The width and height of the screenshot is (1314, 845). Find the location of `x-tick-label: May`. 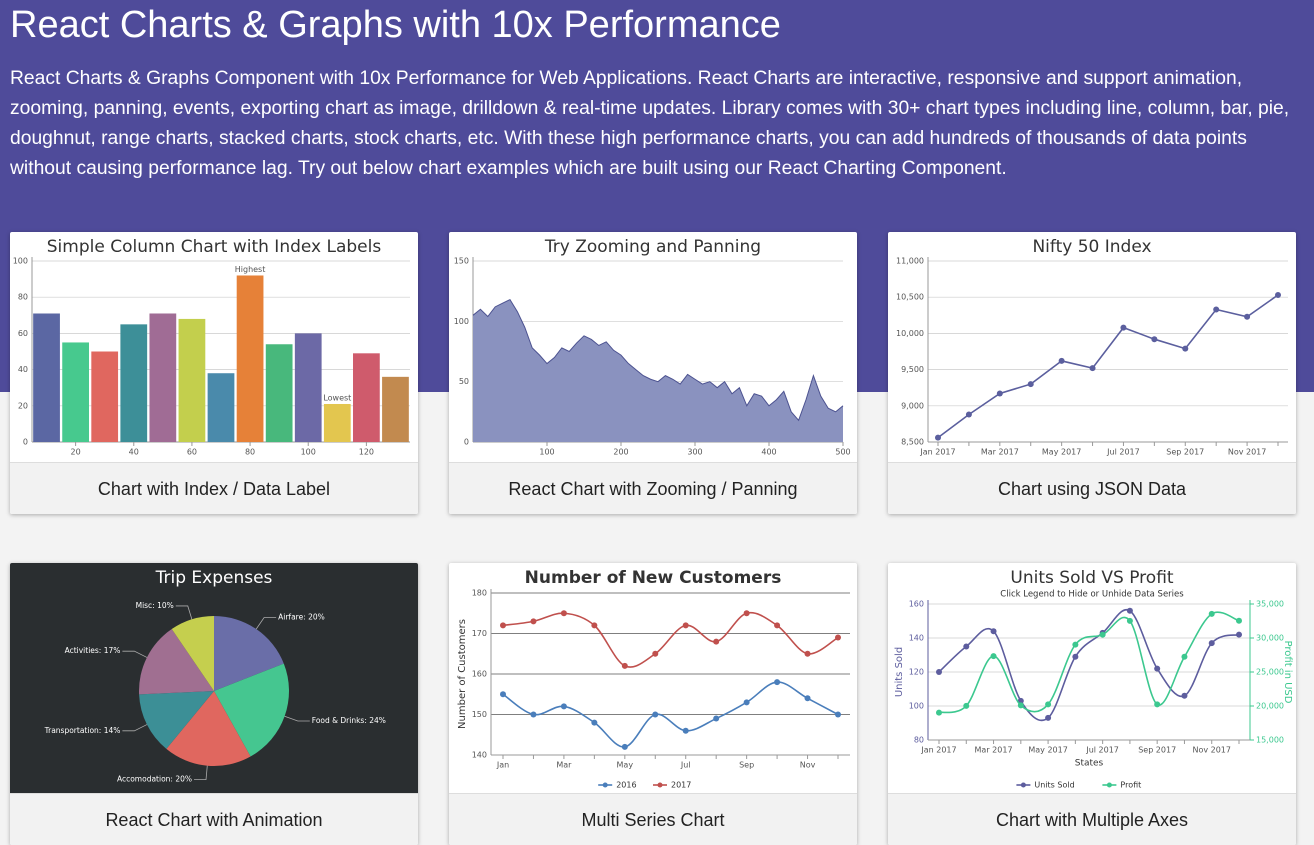

x-tick-label: May is located at coordinates (625, 765).